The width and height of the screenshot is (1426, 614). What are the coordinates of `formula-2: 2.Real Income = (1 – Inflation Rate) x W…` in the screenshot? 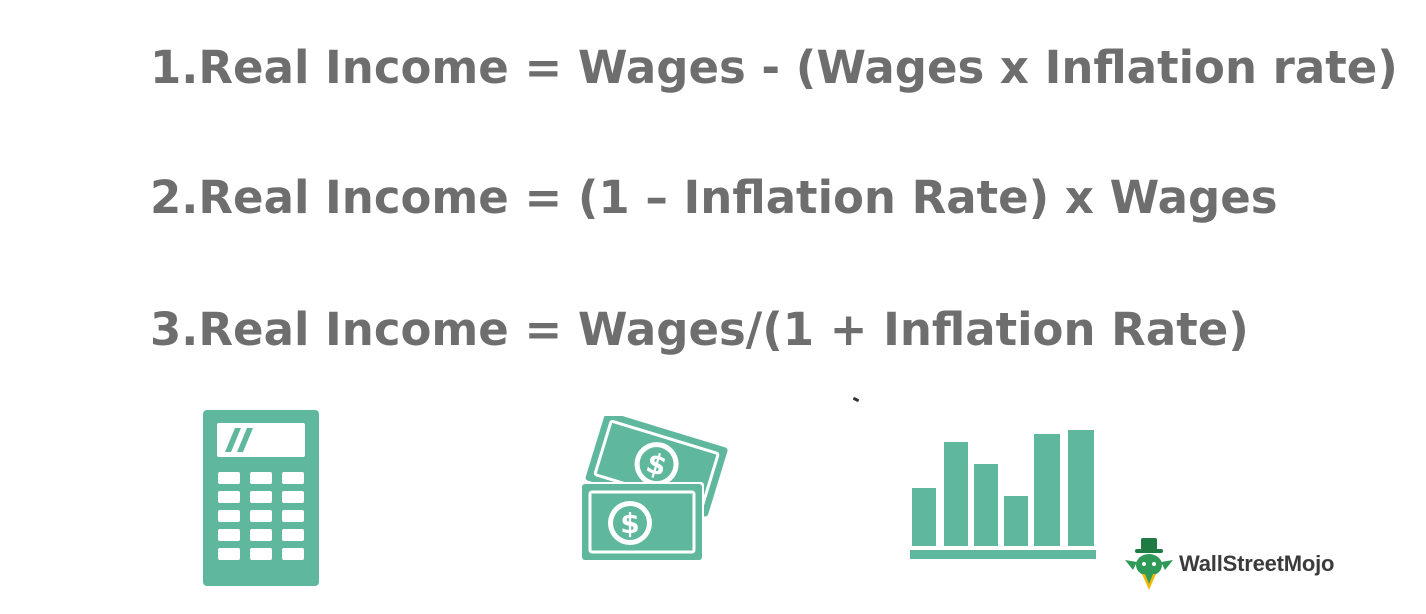 It's located at (714, 197).